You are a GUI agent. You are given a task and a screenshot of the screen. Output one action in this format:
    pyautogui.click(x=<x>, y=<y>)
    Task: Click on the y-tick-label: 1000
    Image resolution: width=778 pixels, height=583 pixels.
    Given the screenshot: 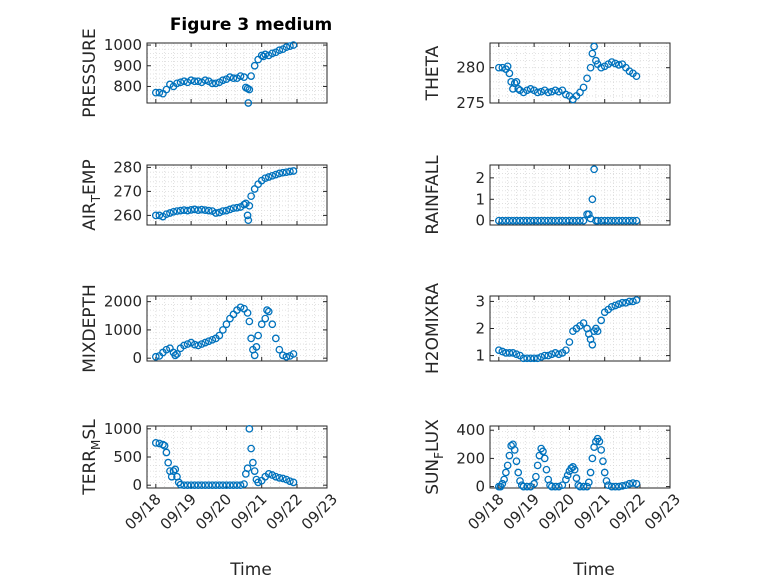 What is the action you would take?
    pyautogui.click(x=123, y=429)
    